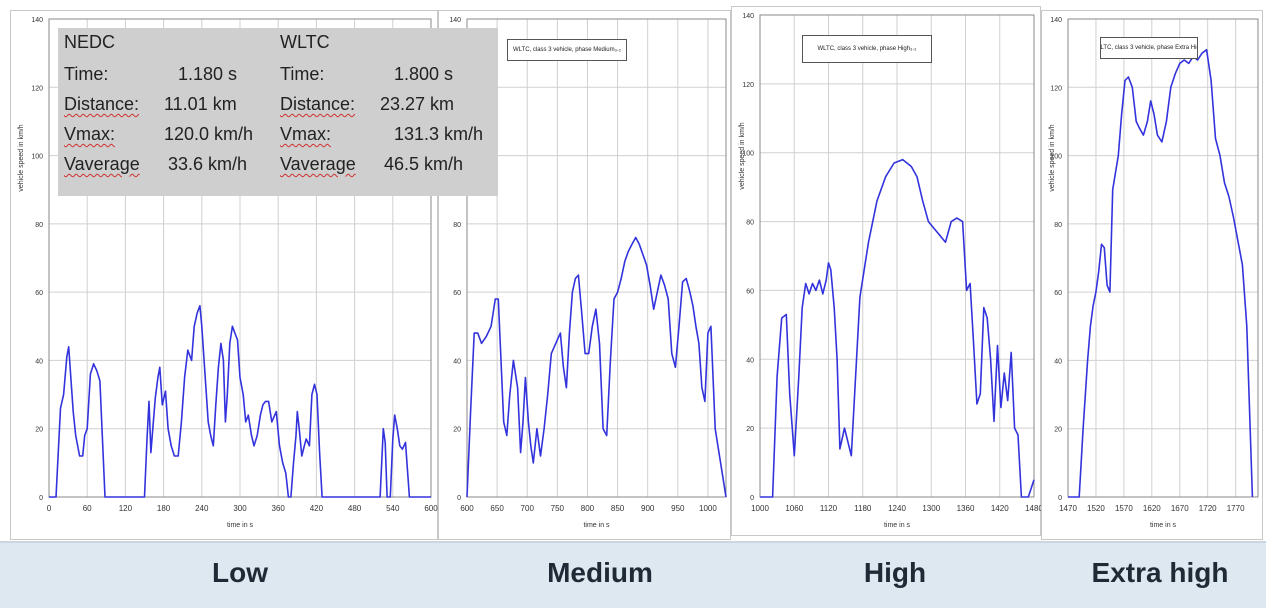 The height and width of the screenshot is (608, 1266). I want to click on x-tick-label: 850, so click(618, 508).